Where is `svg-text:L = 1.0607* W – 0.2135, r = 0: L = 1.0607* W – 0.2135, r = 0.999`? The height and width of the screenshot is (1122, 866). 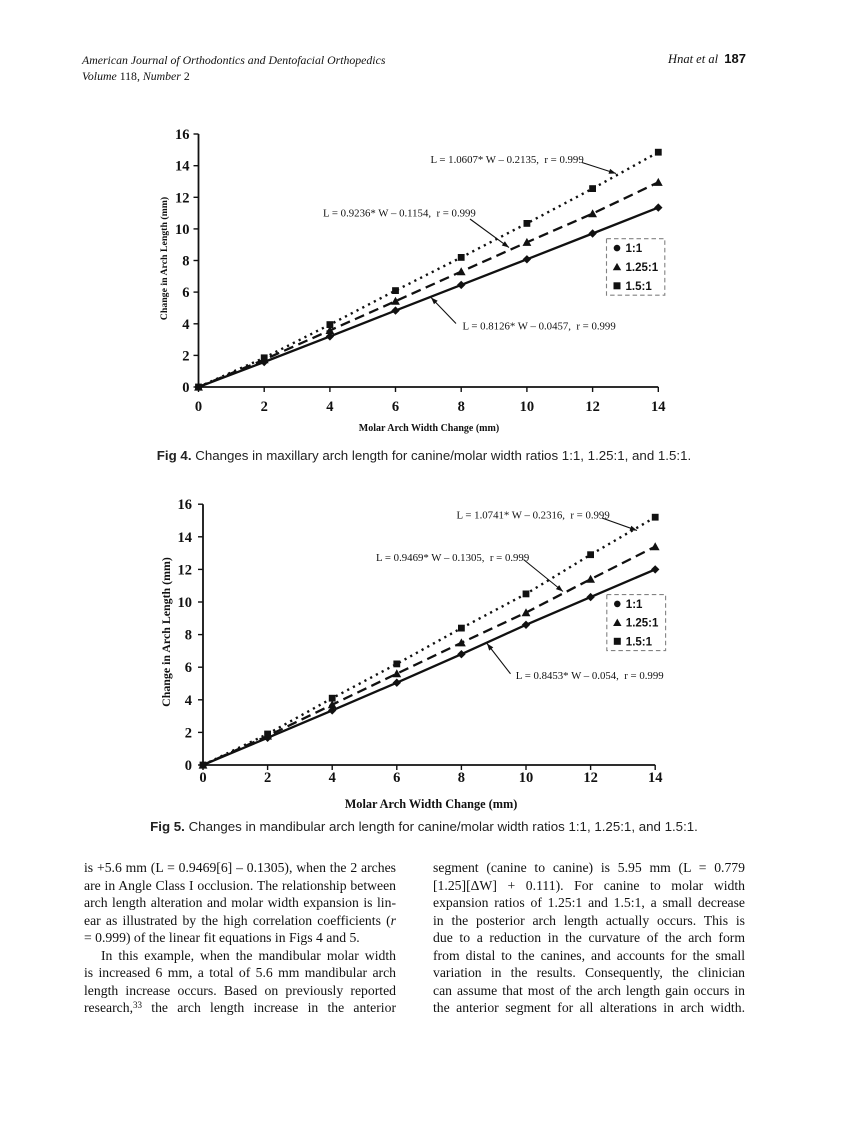
svg-text:L = 1.0607* W – 0.2135, r = 0: L = 1.0607* W – 0.2135, r = 0.999 is located at coordinates (507, 160).